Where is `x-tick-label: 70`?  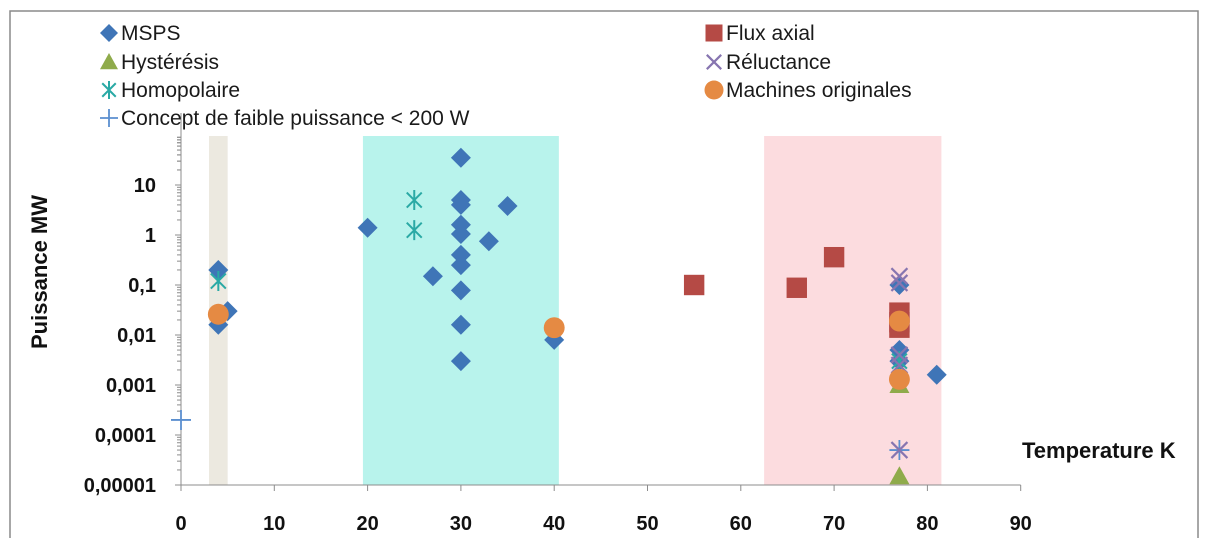
x-tick-label: 70 is located at coordinates (834, 524).